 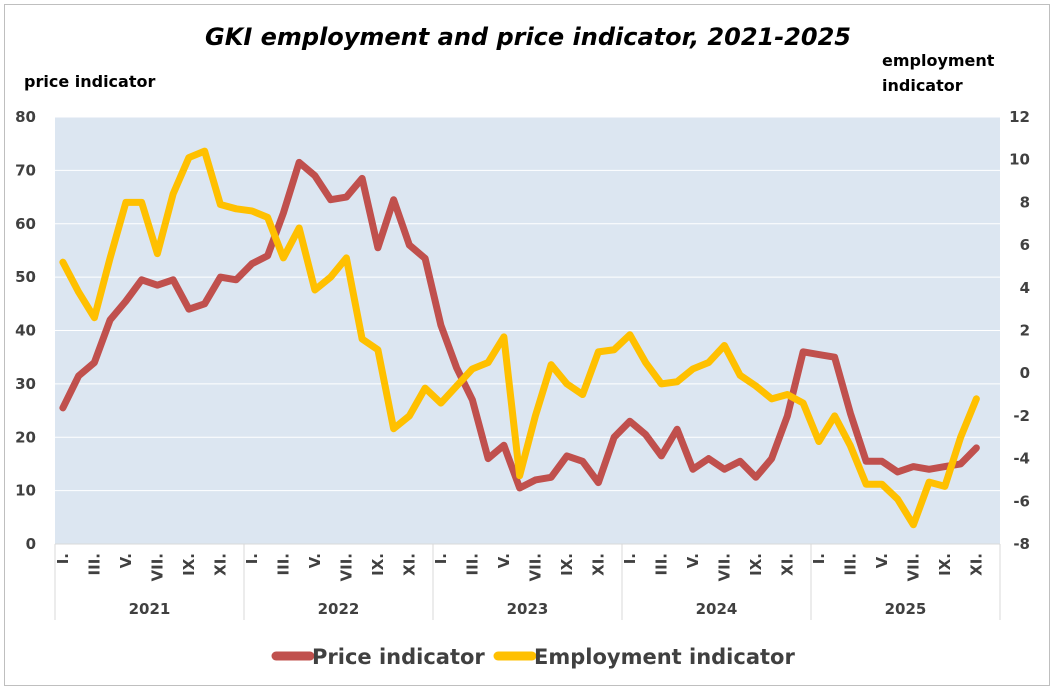 What do you see at coordinates (1025, 202) in the screenshot?
I see `right-tick-label: 8` at bounding box center [1025, 202].